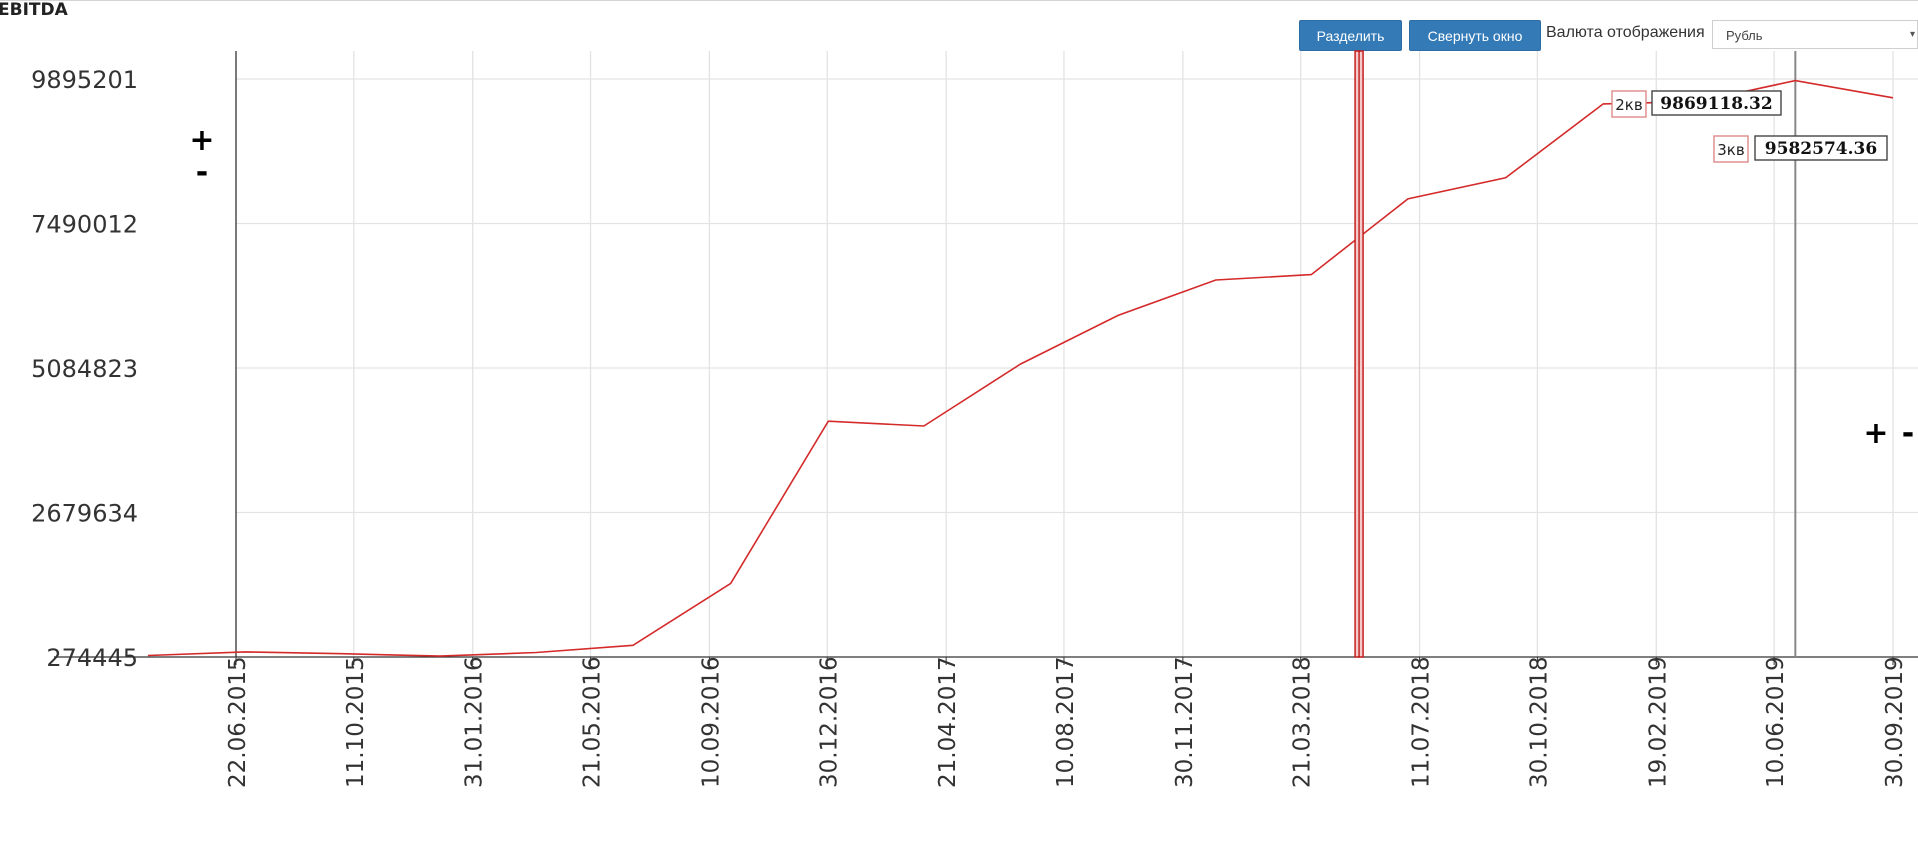 The height and width of the screenshot is (860, 1918). What do you see at coordinates (1815, 34) in the screenshot?
I see `currency-select: Рубль ▾` at bounding box center [1815, 34].